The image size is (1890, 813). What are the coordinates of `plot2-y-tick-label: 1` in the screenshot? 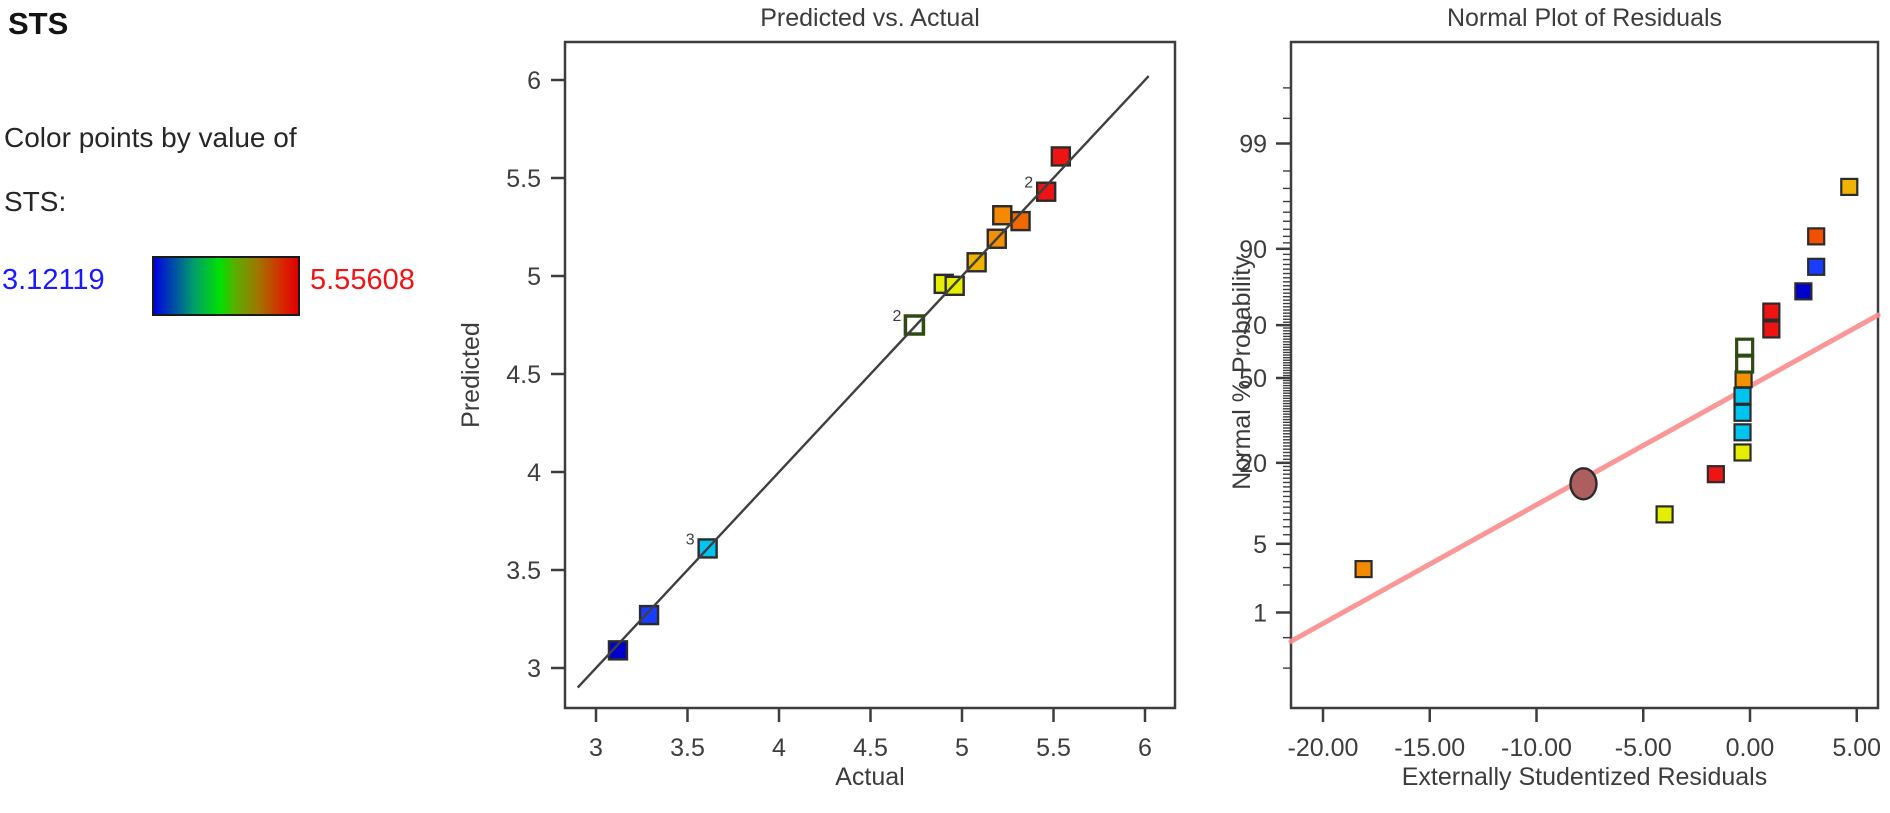 It's located at (1260, 613).